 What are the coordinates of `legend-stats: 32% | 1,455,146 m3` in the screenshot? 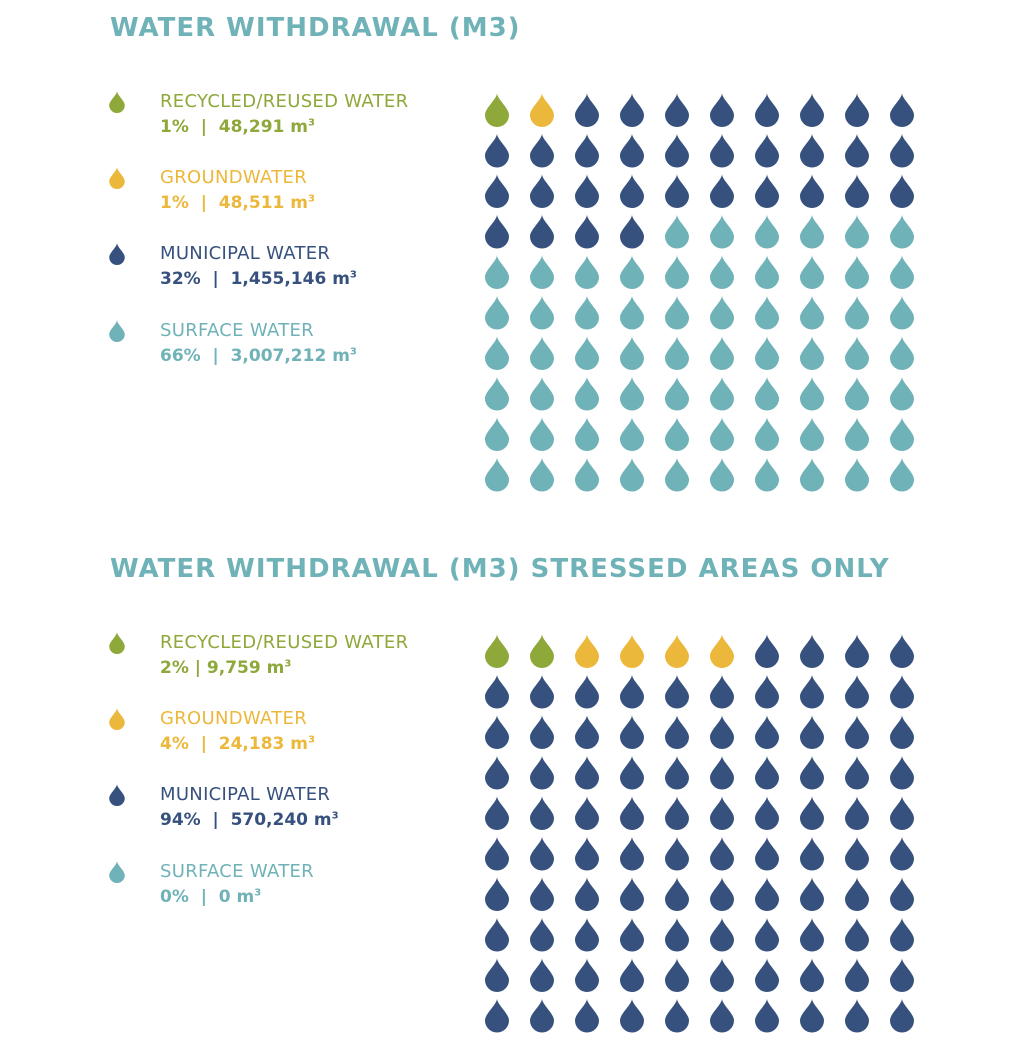 It's located at (258, 279).